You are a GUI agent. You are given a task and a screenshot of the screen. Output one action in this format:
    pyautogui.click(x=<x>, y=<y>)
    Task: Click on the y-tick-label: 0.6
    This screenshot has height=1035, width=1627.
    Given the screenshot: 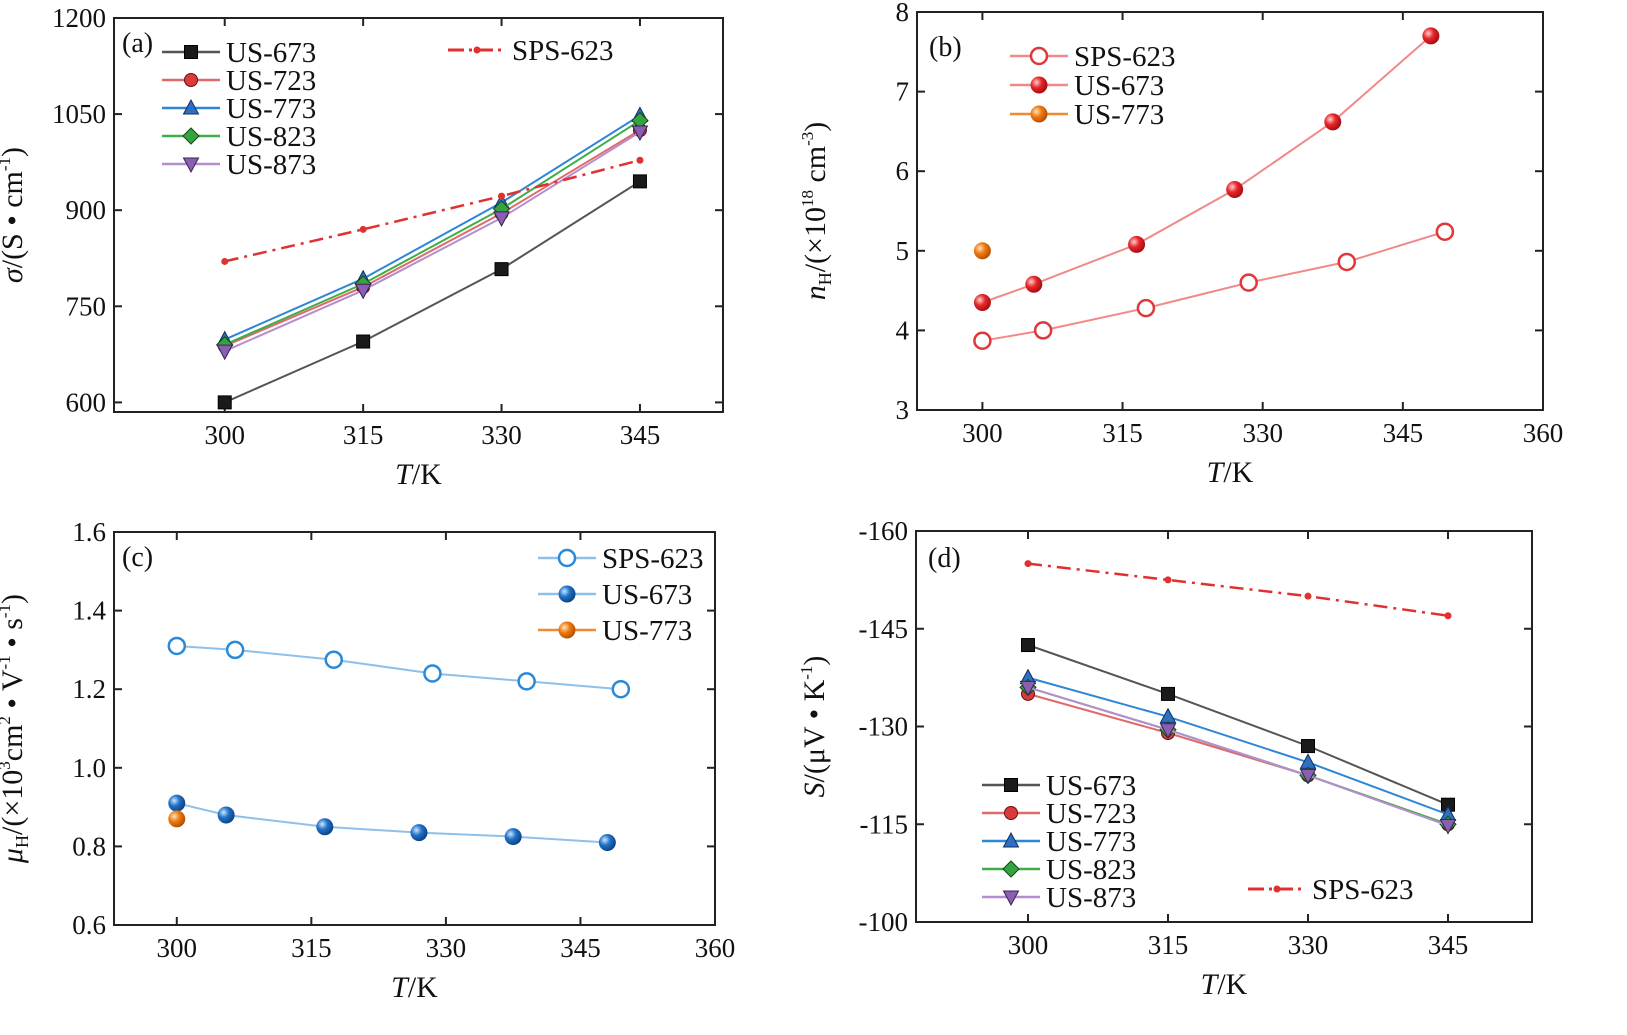 What is the action you would take?
    pyautogui.click(x=89, y=925)
    